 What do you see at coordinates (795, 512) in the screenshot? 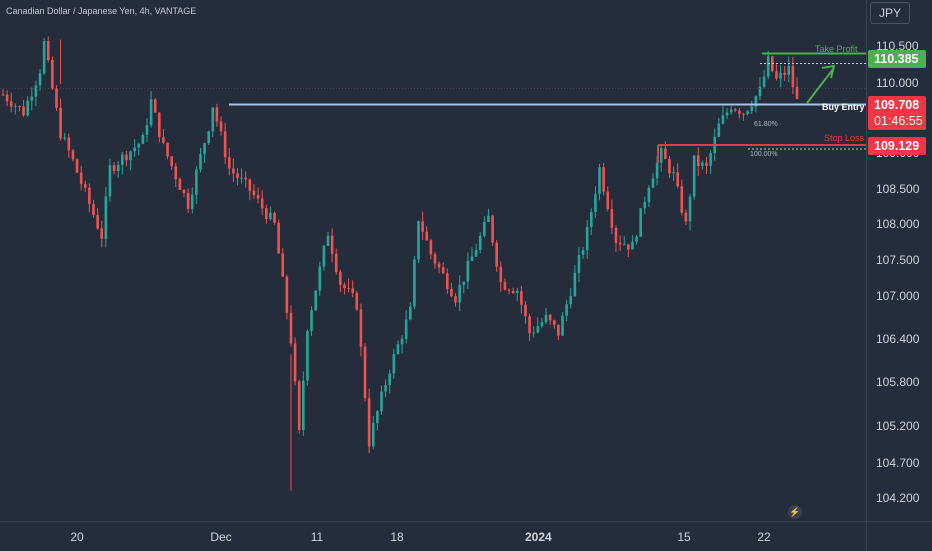
I see `tradingview-logo-icon: ⚡` at bounding box center [795, 512].